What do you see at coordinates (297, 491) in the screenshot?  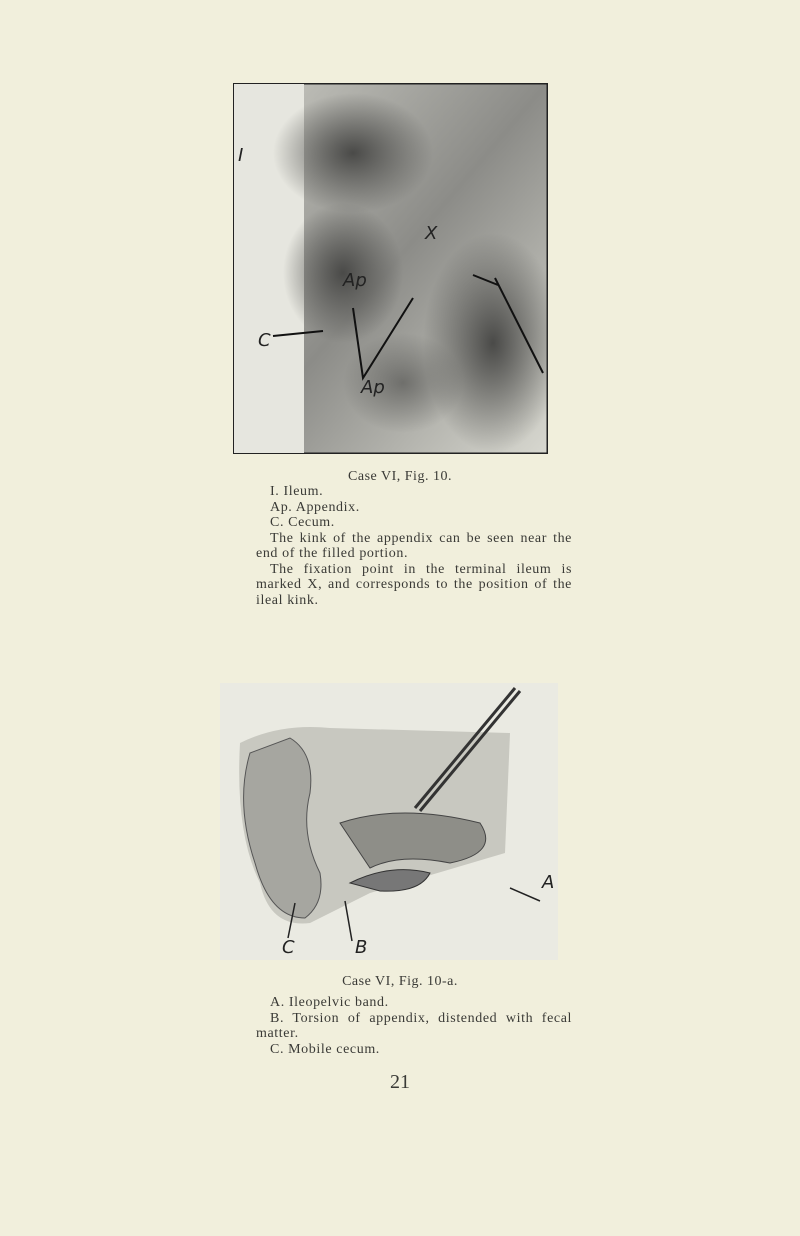 I see `legend-line: I. Ileum.` at bounding box center [297, 491].